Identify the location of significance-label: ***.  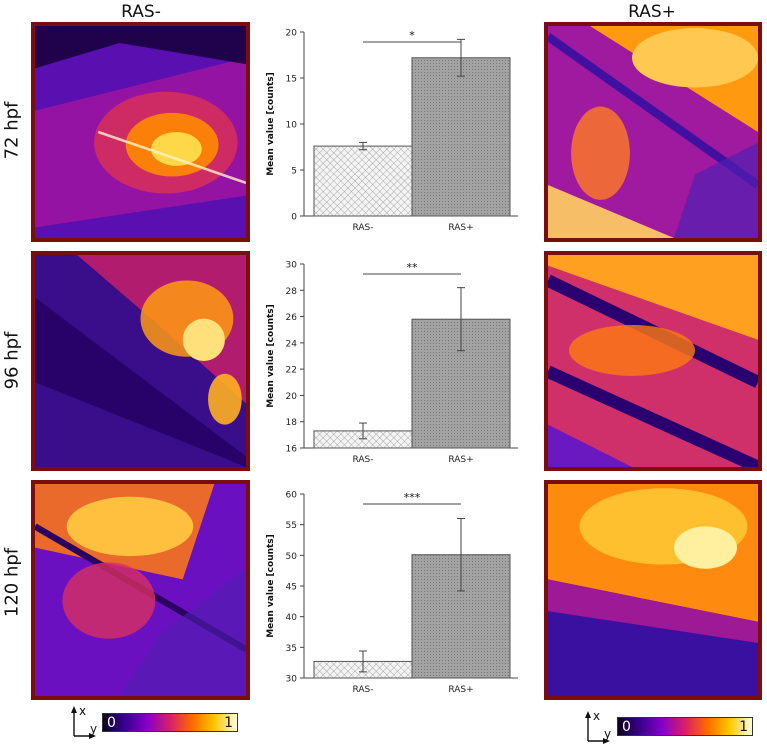
(412, 497).